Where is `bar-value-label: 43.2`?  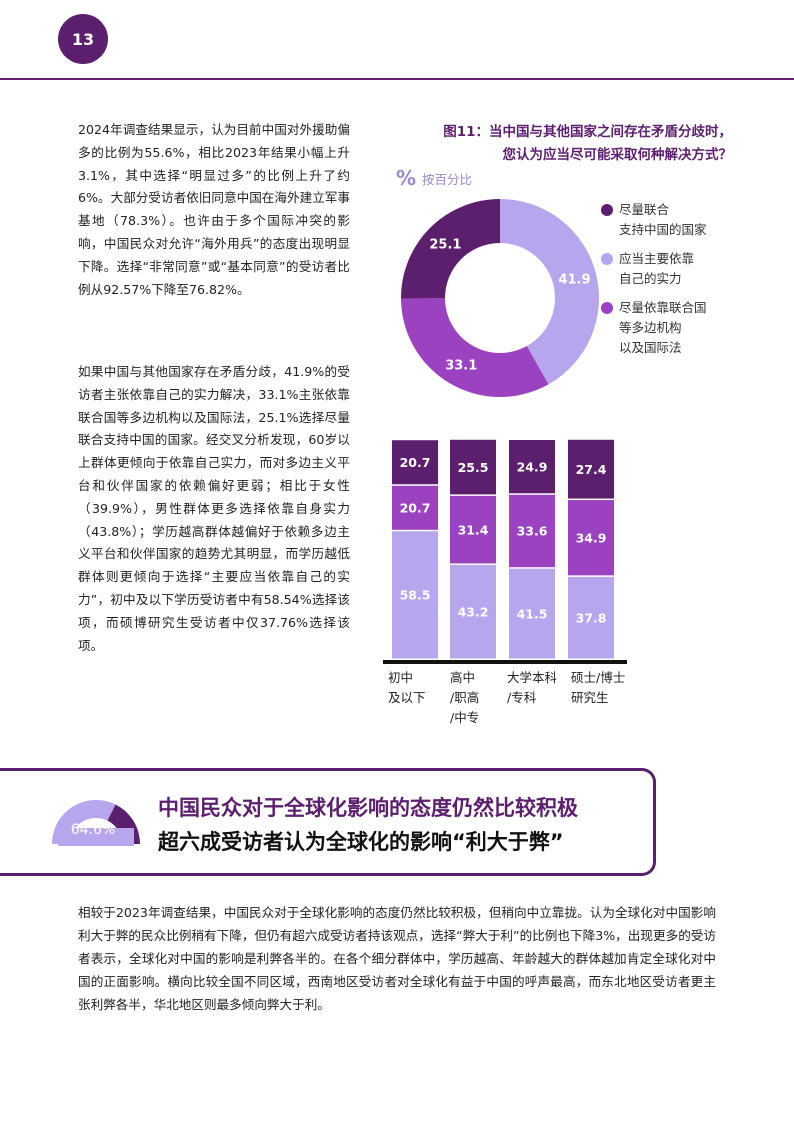 bar-value-label: 43.2 is located at coordinates (473, 611).